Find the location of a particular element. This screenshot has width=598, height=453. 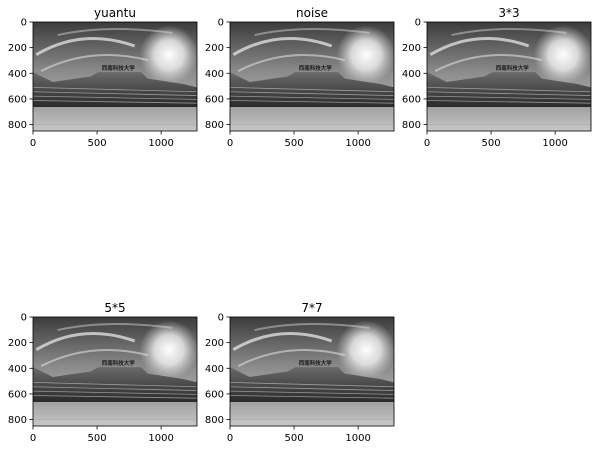

subplot-title: yuantu is located at coordinates (115, 13).